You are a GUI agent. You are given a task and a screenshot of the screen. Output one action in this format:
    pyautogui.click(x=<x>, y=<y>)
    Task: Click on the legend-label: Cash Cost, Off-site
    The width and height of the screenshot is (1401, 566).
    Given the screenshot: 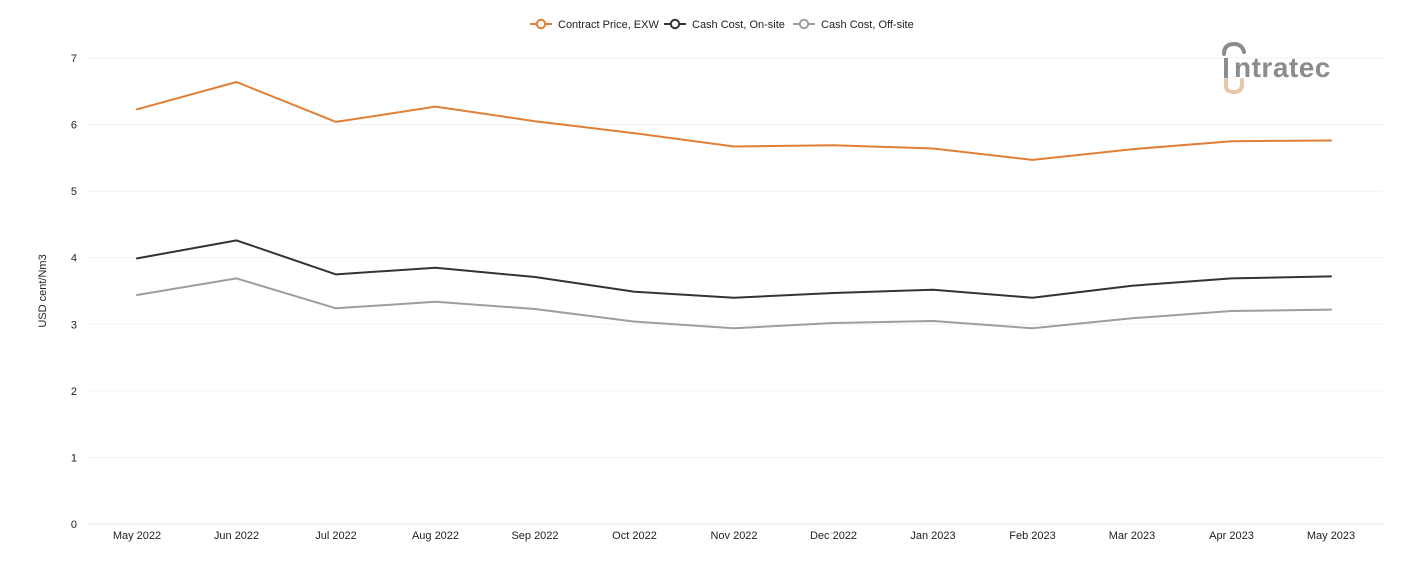 What is the action you would take?
    pyautogui.click(x=867, y=25)
    